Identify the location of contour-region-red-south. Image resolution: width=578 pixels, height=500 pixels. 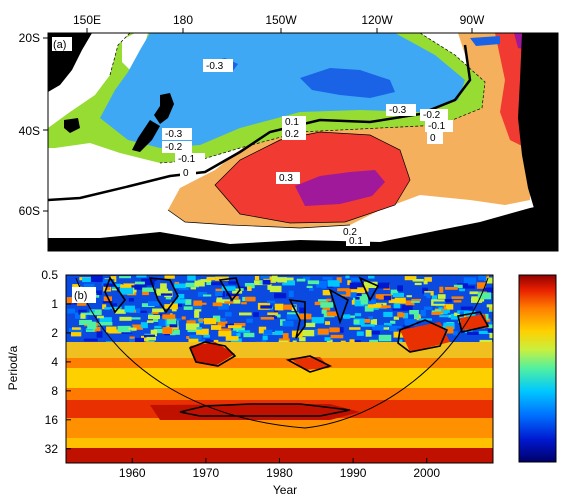
(312, 177).